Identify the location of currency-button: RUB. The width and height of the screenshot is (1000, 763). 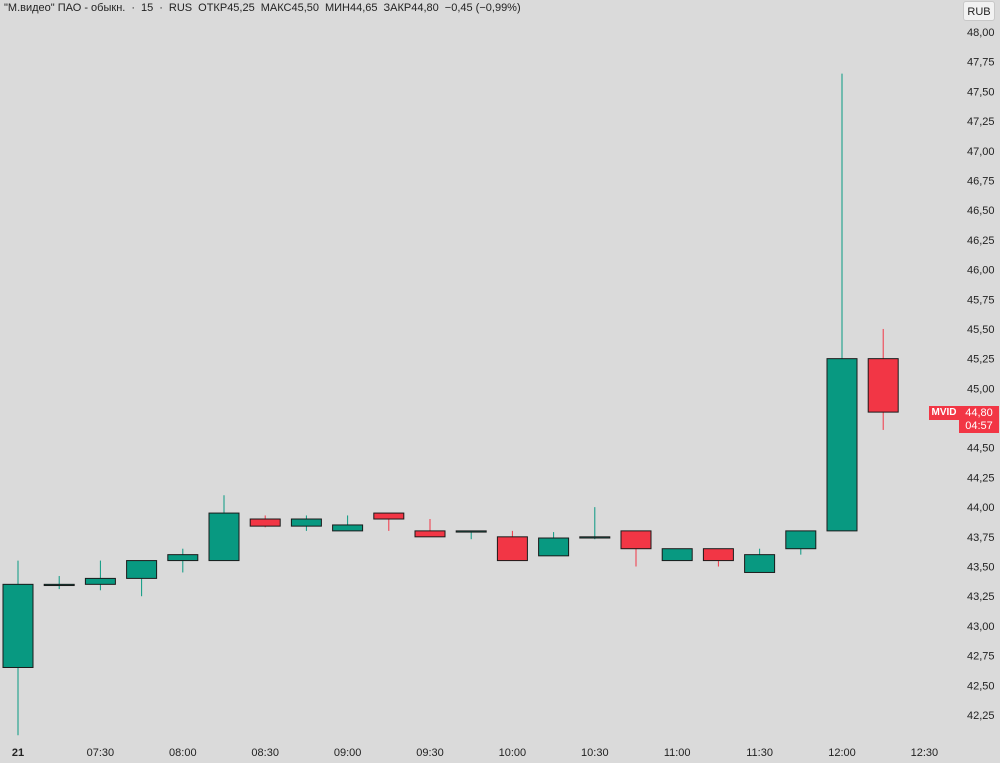
(979, 11).